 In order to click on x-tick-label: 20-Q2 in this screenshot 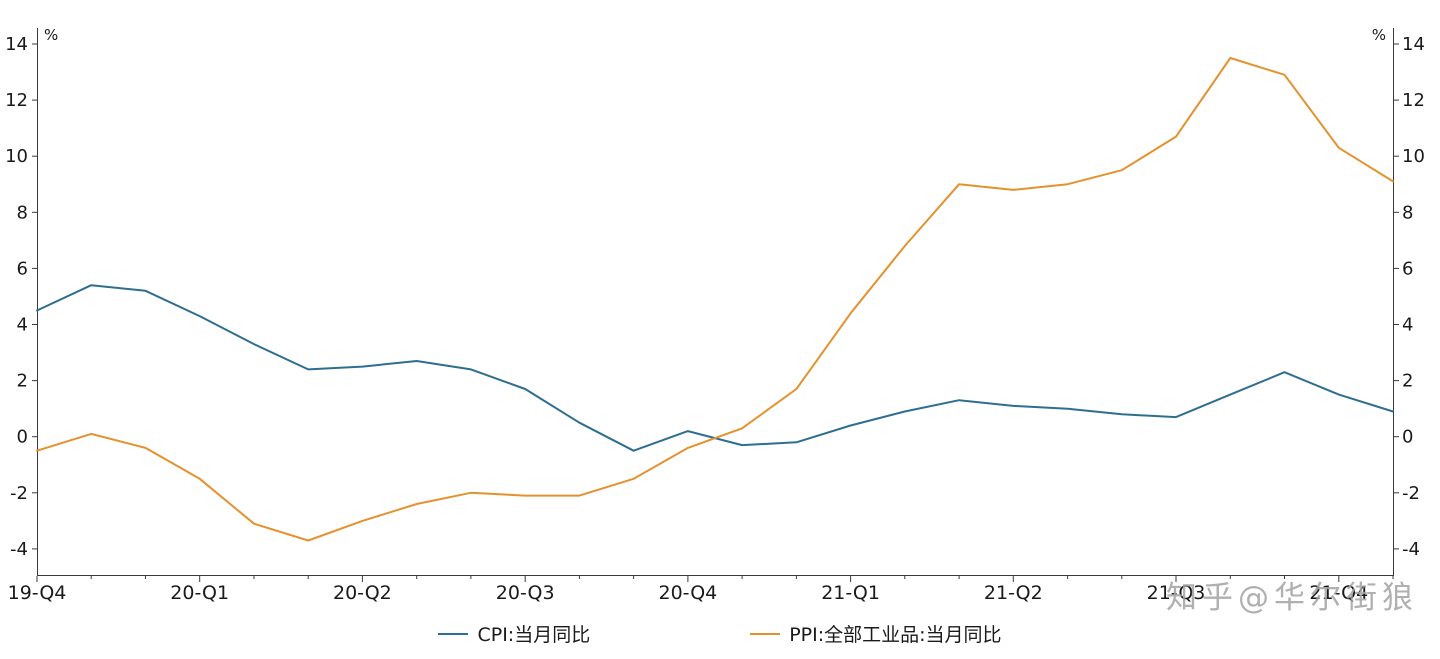, I will do `click(362, 593)`.